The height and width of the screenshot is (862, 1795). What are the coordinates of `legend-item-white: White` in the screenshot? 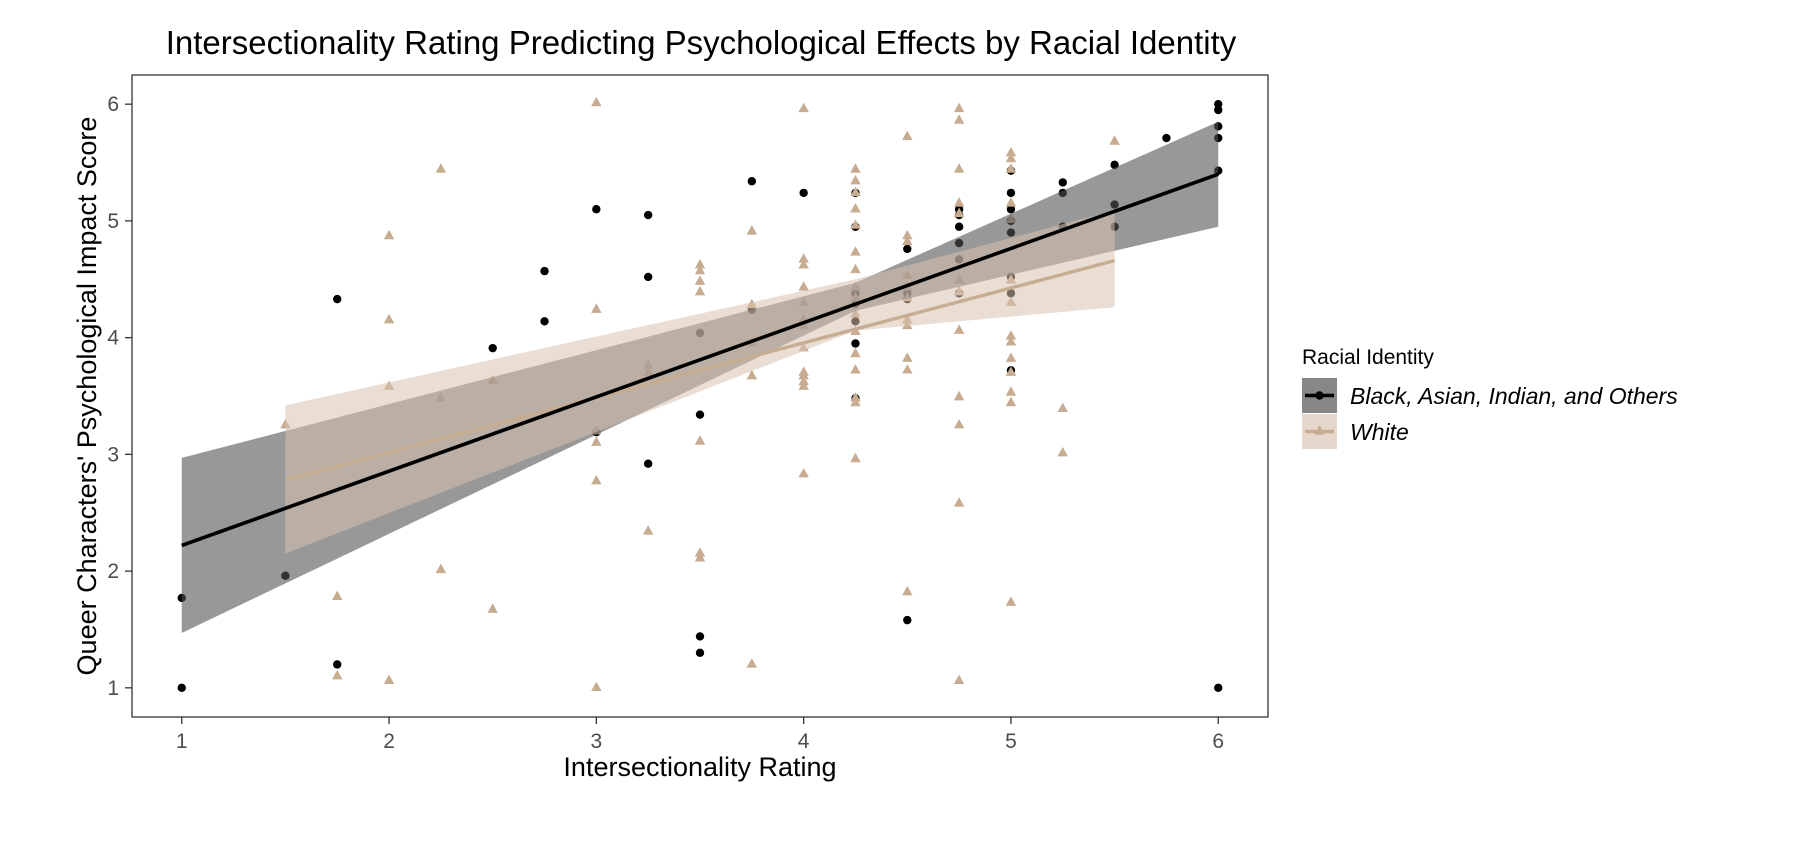 It's located at (1355, 431).